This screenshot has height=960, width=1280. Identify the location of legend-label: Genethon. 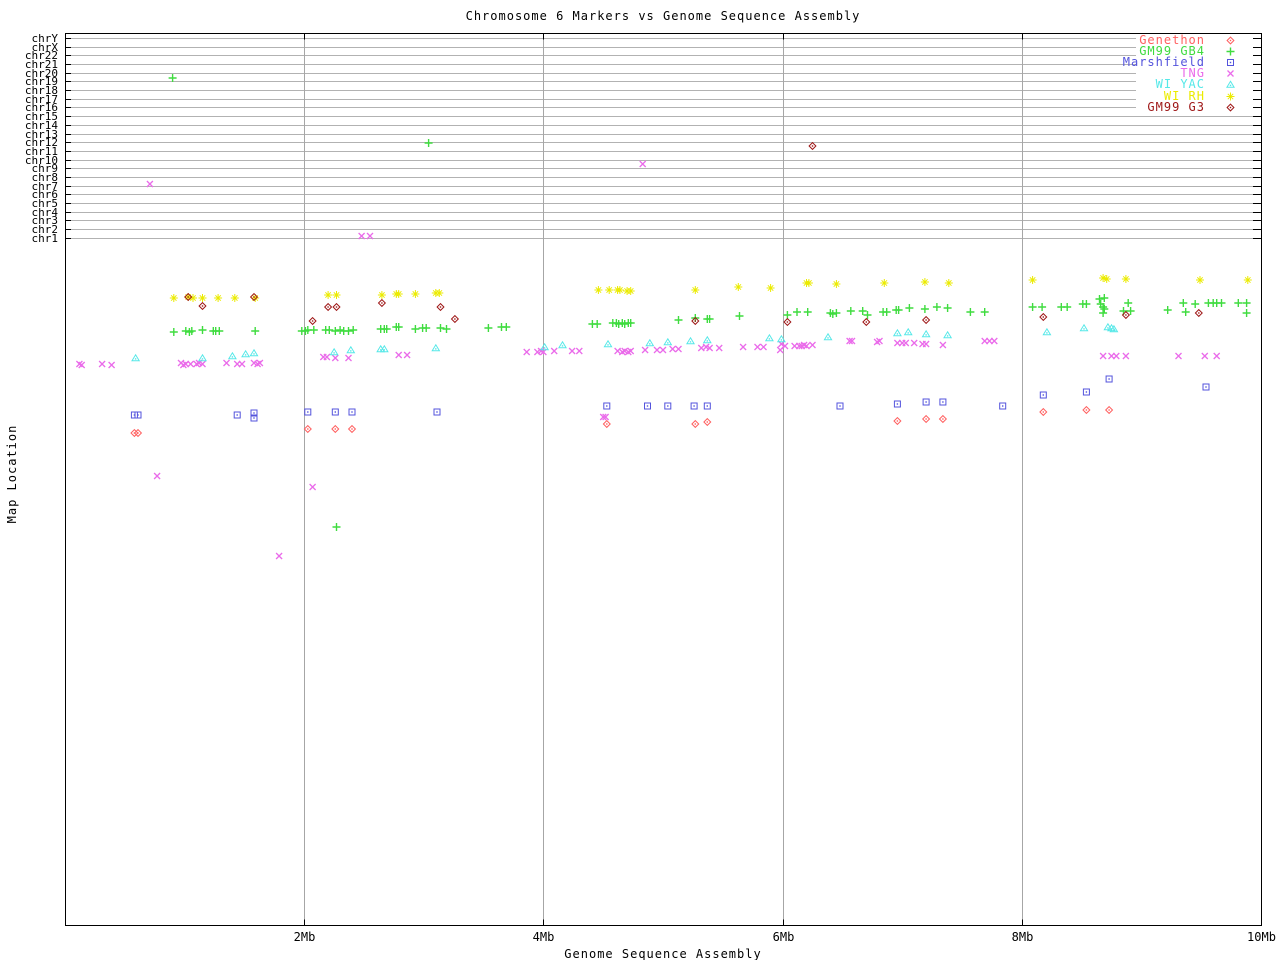
(1172, 39).